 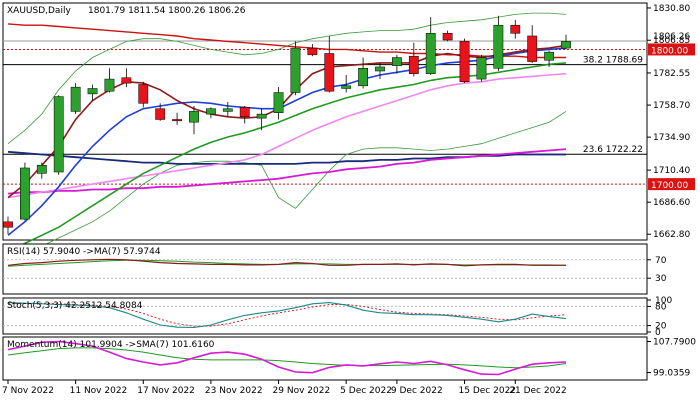 I want to click on rsi-label: RSI(14) 57.9040 ->MA(7) 57.9744, so click(x=84, y=252).